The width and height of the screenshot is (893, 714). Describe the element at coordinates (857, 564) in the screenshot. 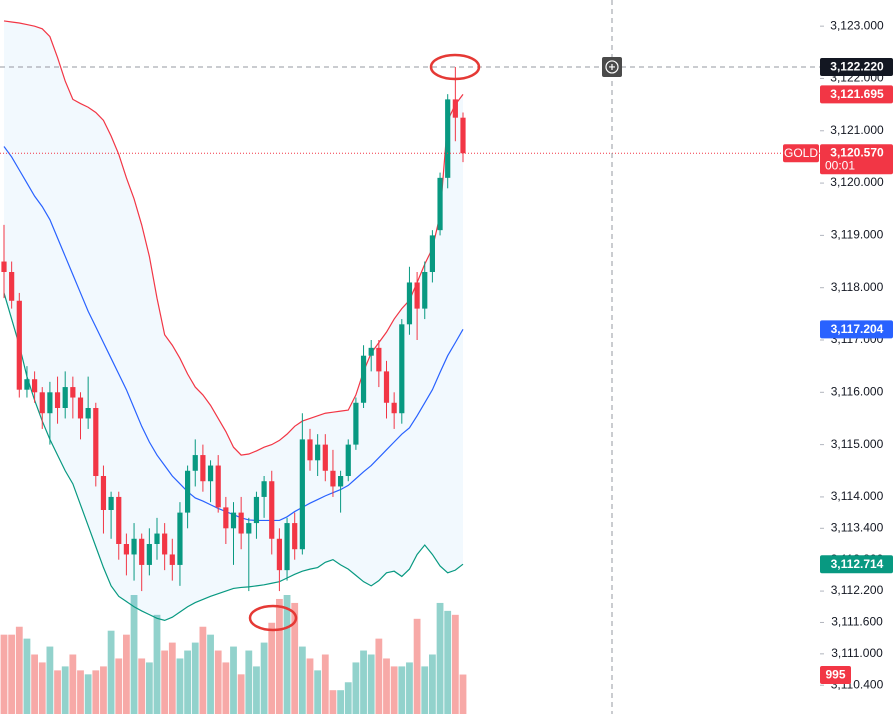

I see `band-badge: 3,112.714` at that location.